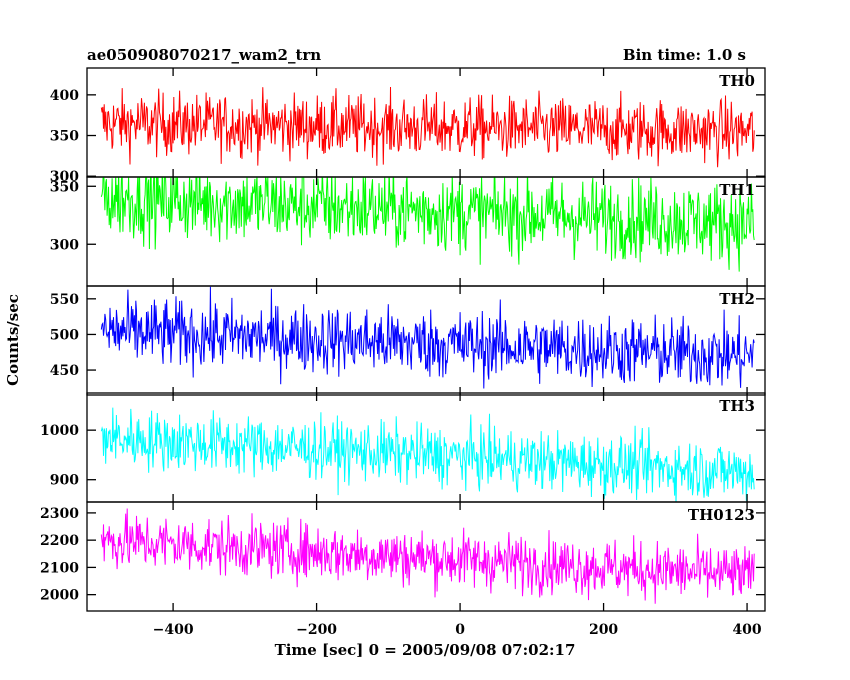 The width and height of the screenshot is (850, 680). What do you see at coordinates (721, 515) in the screenshot?
I see `panel-label: TH0123` at bounding box center [721, 515].